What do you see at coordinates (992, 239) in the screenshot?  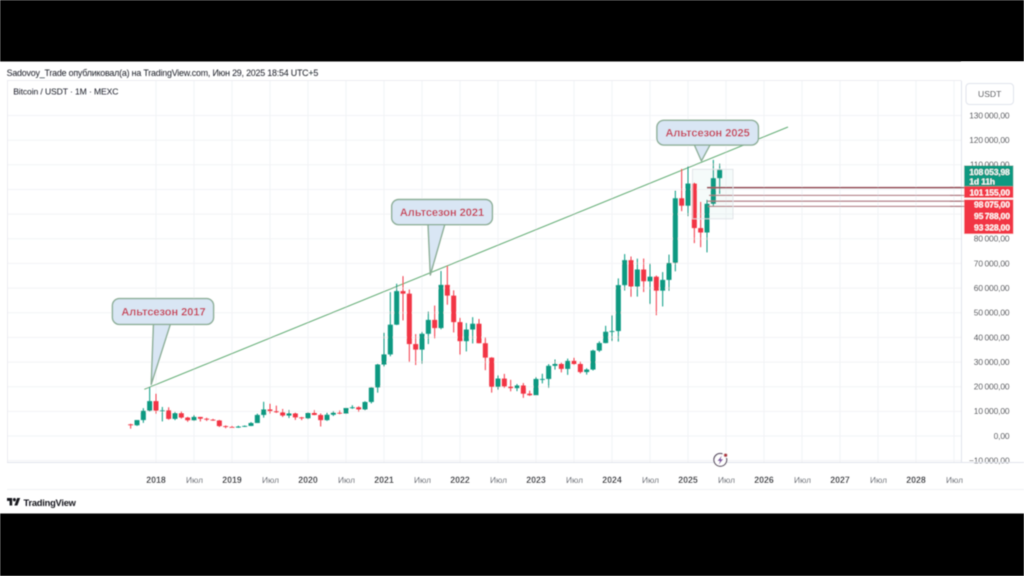 I see `svg-text: 80 000,00` at bounding box center [992, 239].